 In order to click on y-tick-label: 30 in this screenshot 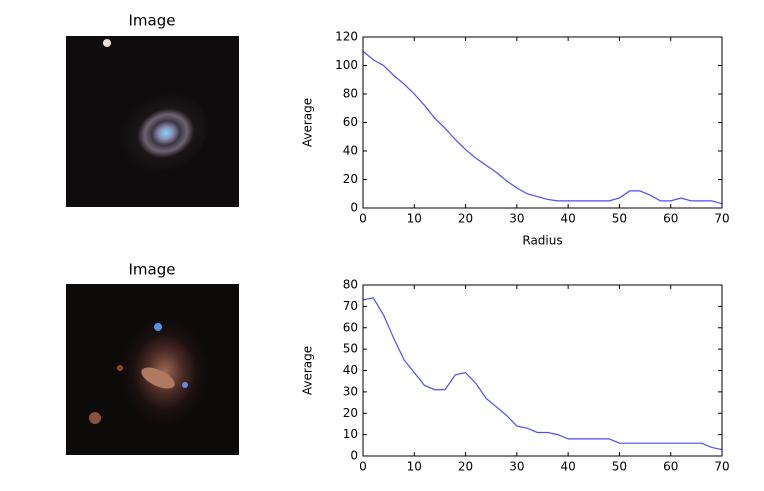, I will do `click(350, 391)`.